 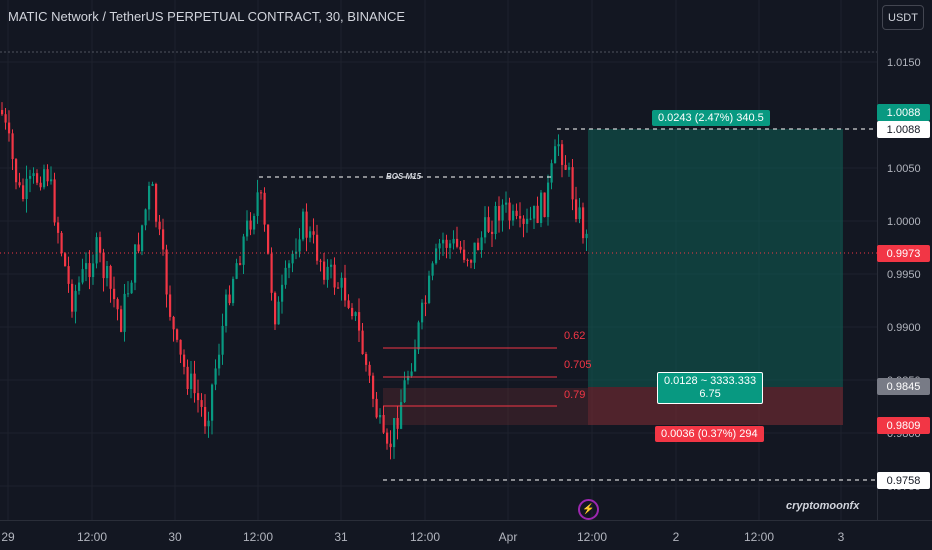 What do you see at coordinates (575, 336) in the screenshot?
I see `fib-label-062: 0.62` at bounding box center [575, 336].